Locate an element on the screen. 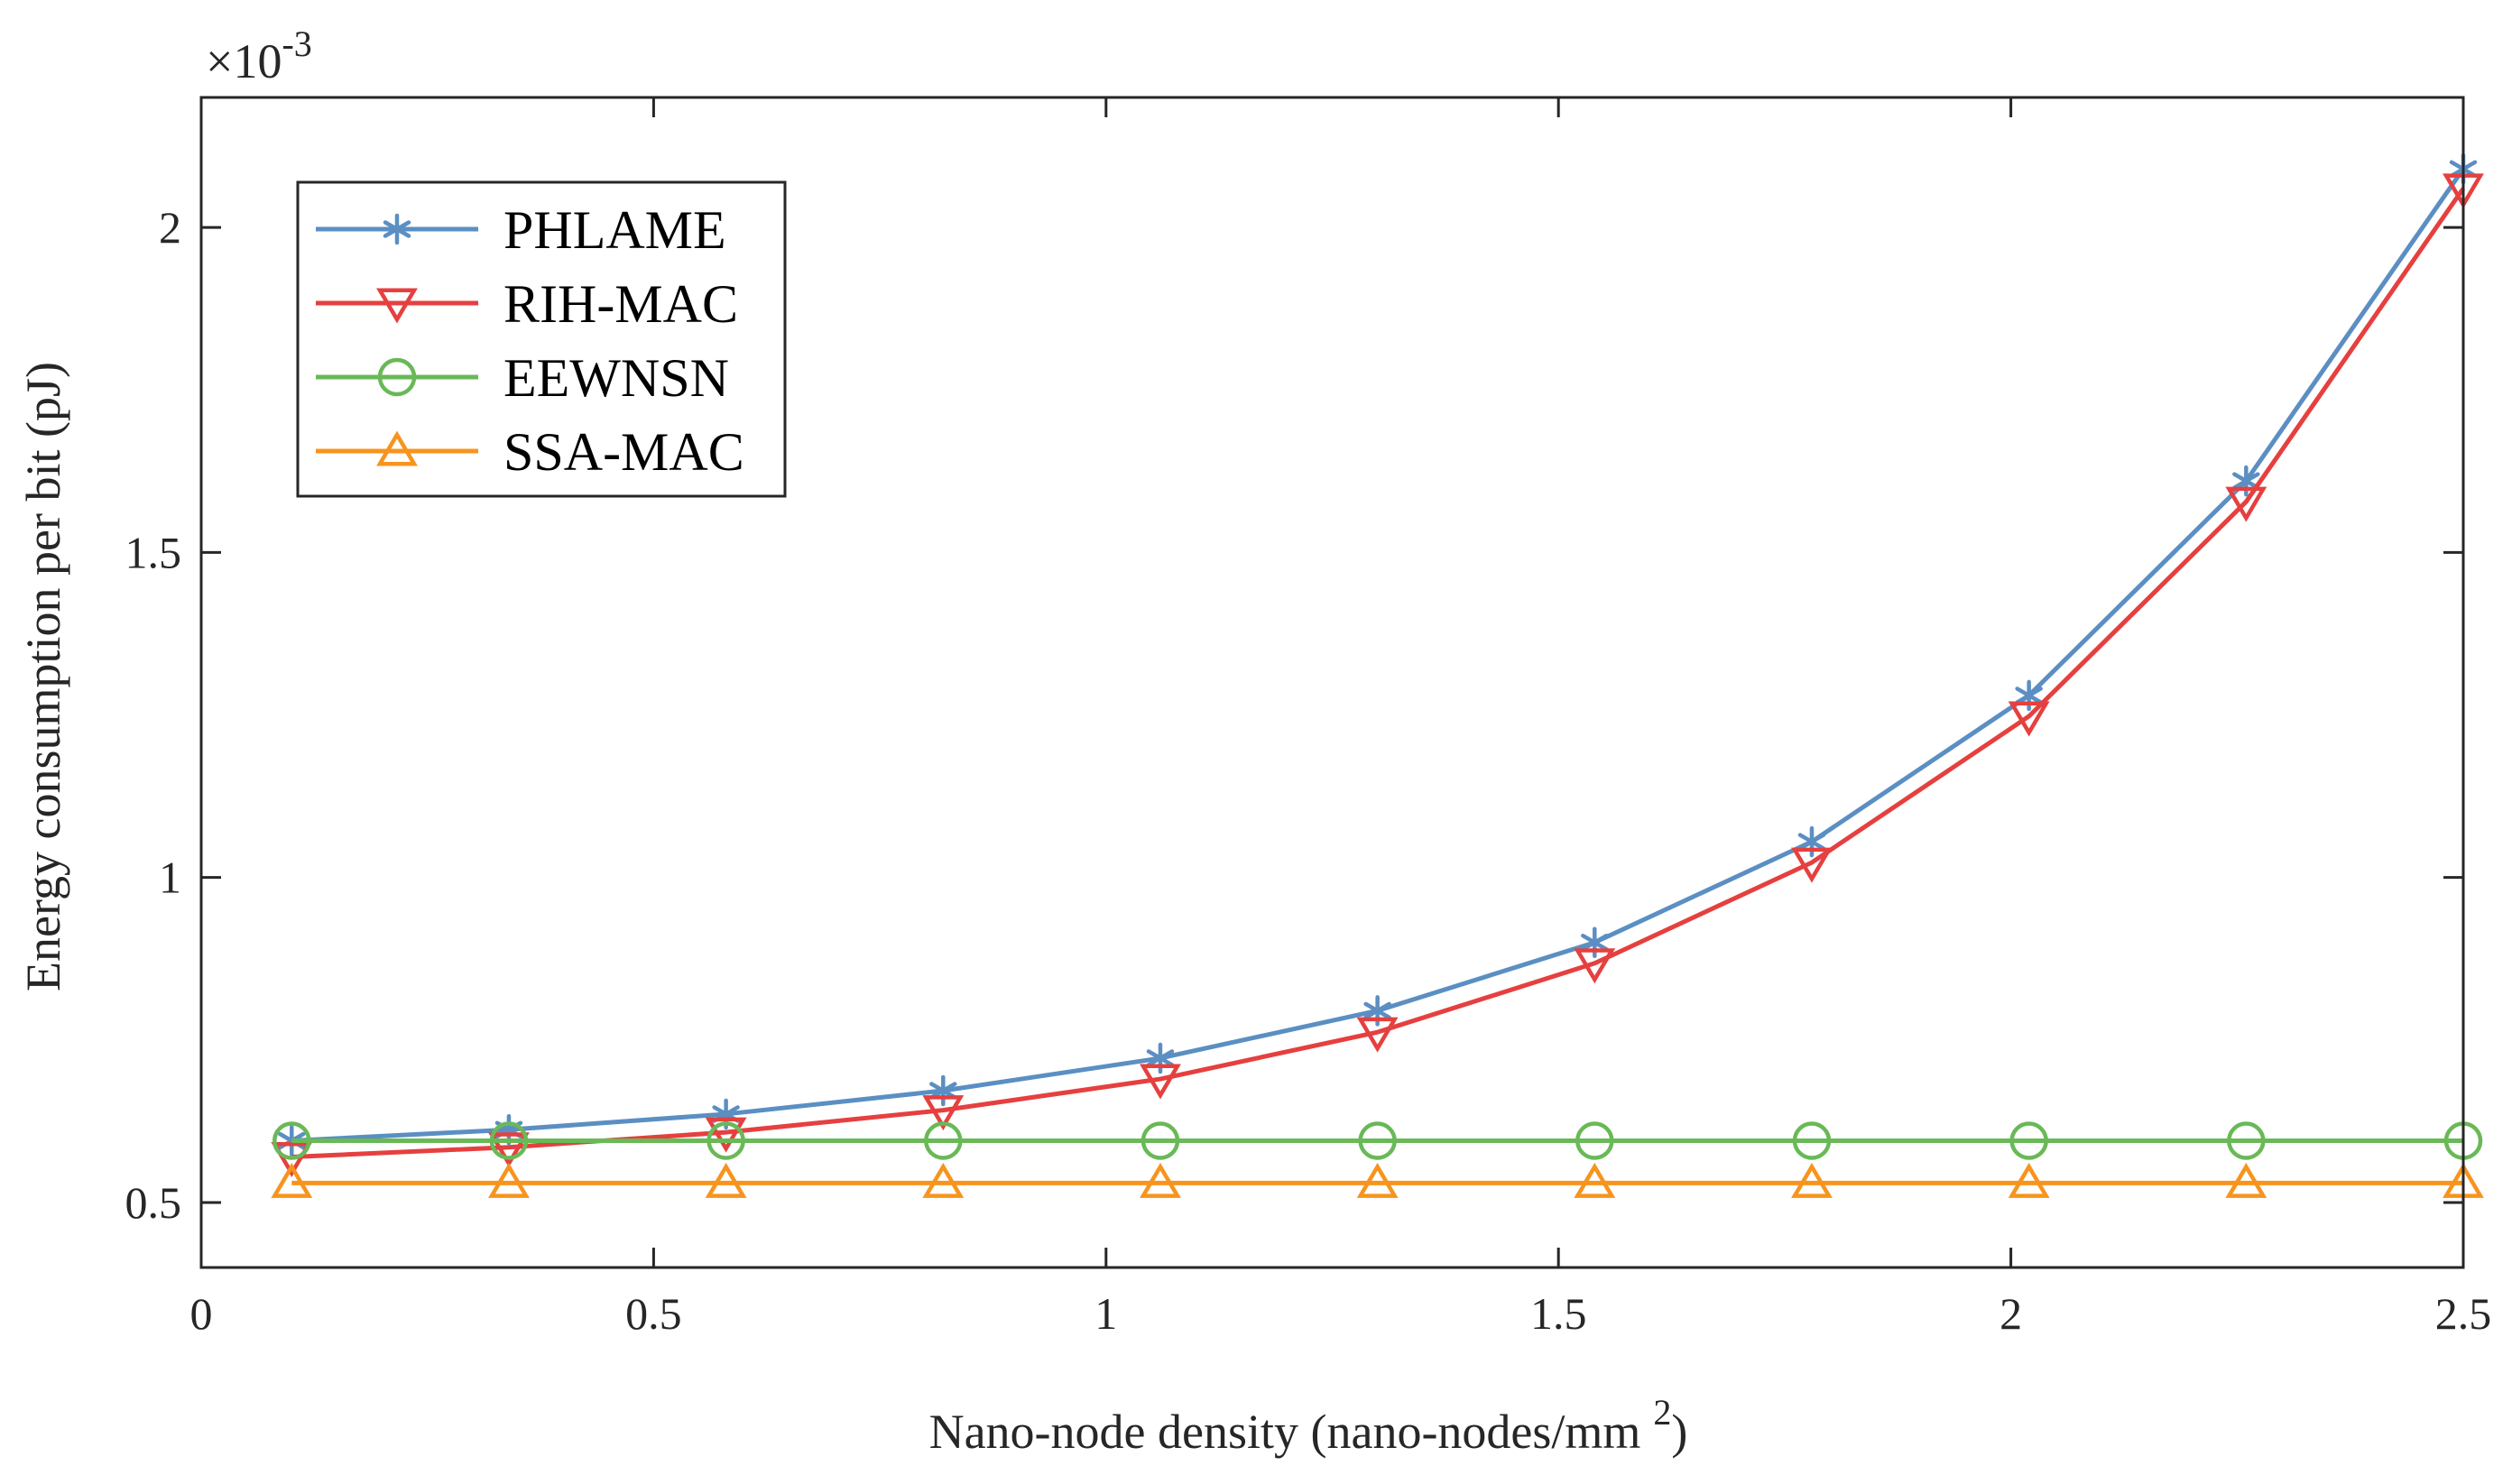  legend-entry-phlame: PHLAME is located at coordinates (521, 230).